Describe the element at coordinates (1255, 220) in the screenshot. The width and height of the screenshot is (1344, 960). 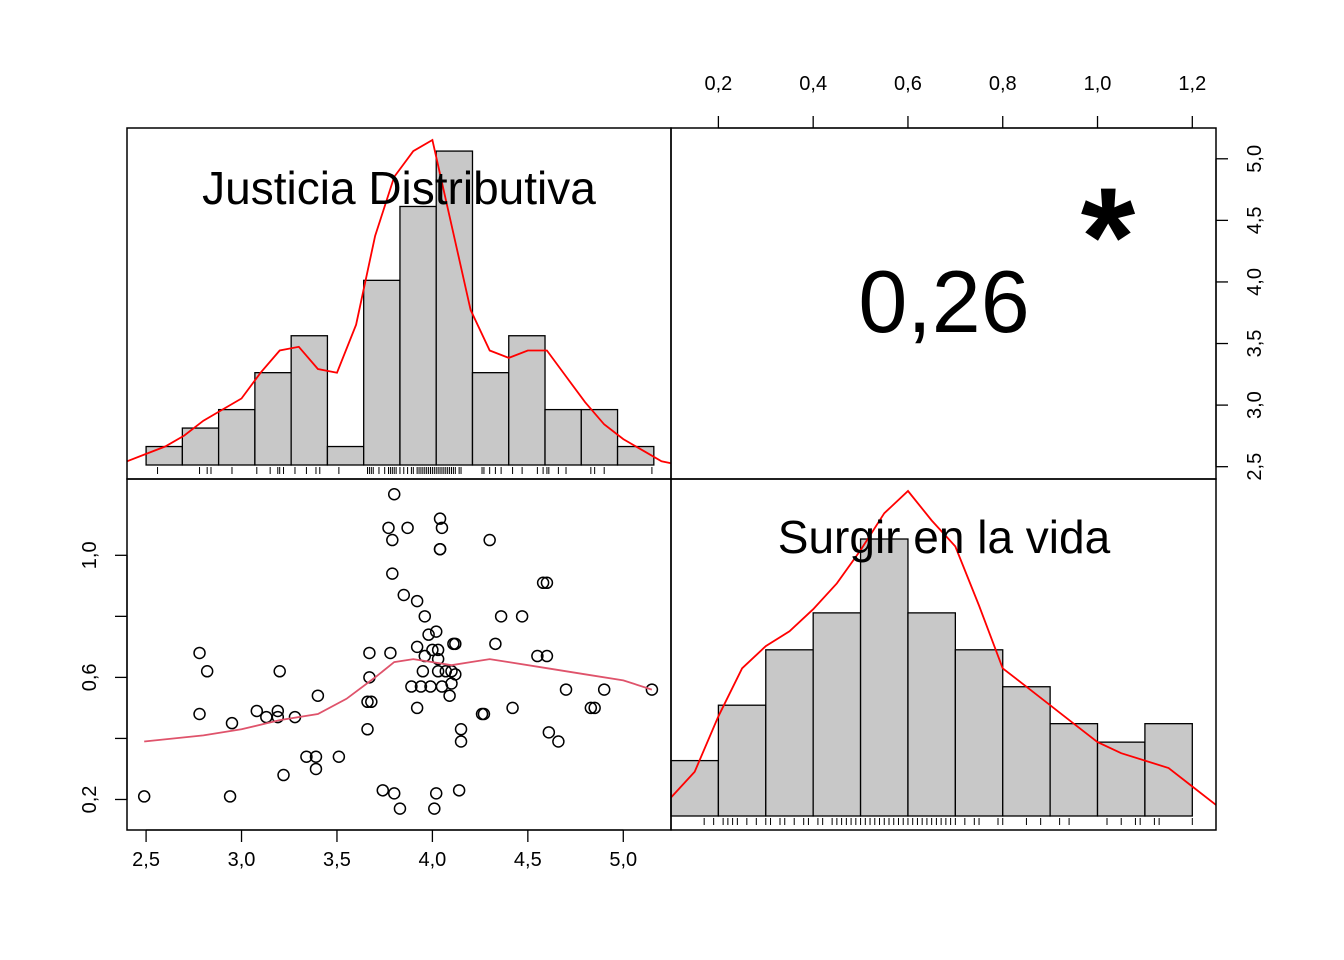
I see `y-axis-right-tick-label: 4,5` at that location.